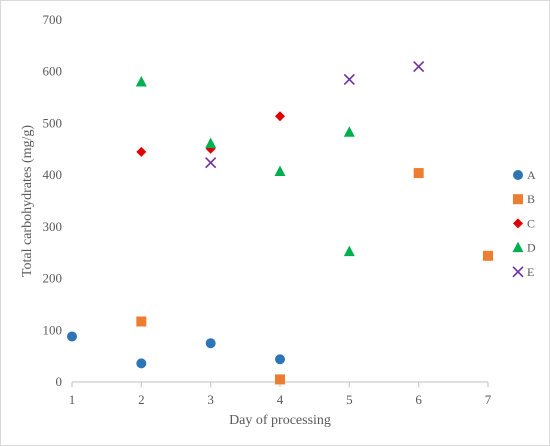  I want to click on legend-item-a: A, so click(524, 175).